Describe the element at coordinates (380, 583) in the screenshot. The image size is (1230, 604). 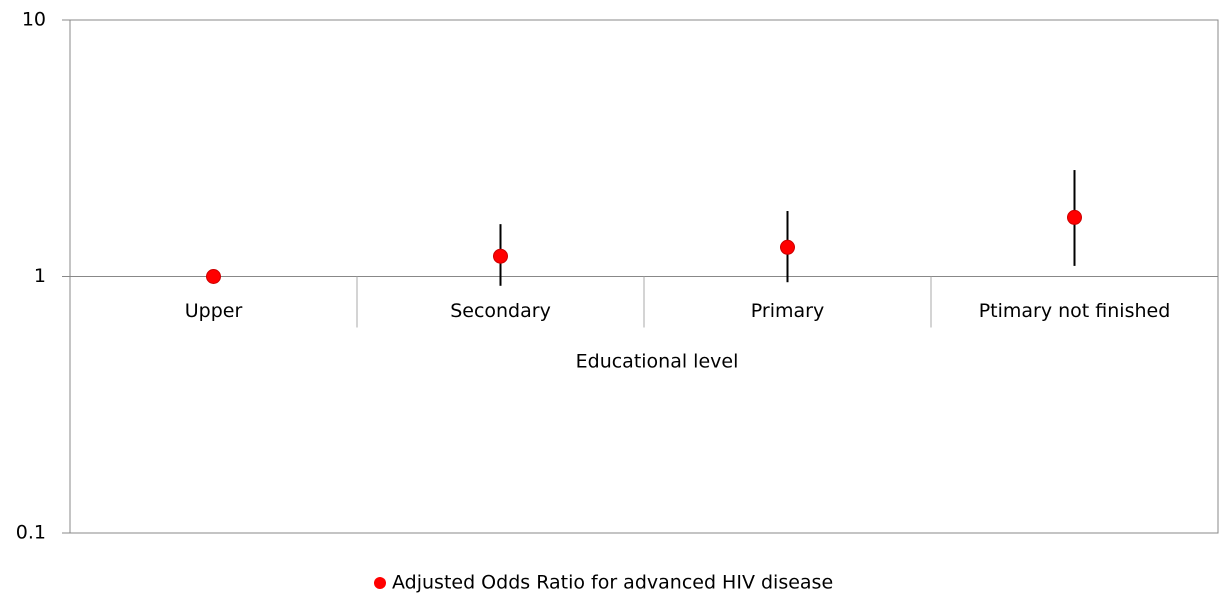
I see `legend-marker` at that location.